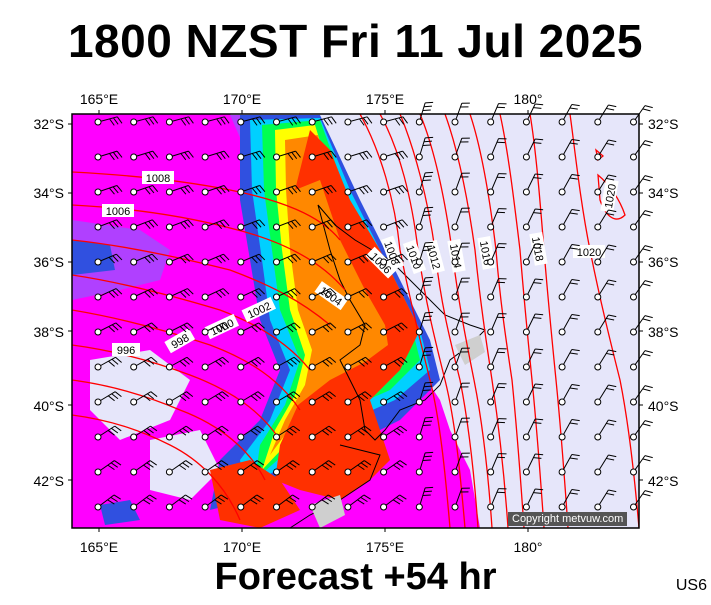  Describe the element at coordinates (48, 262) in the screenshot. I see `lat-label-36s: 36°S` at that location.